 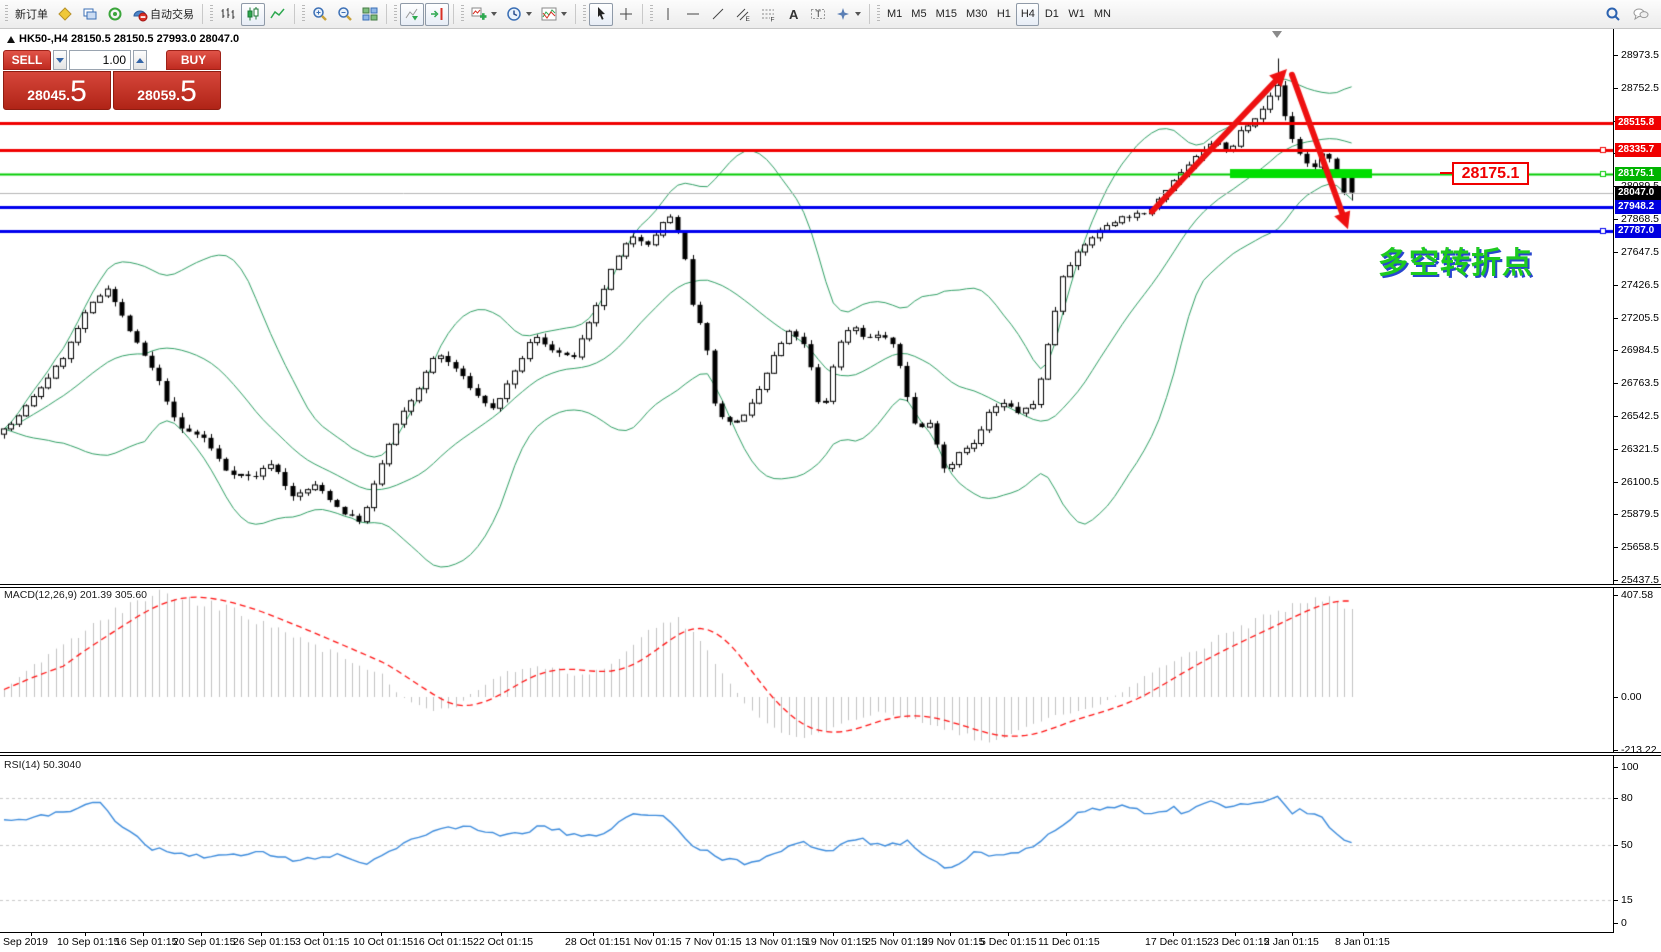 I want to click on zoom-out-button, so click(x=345, y=14).